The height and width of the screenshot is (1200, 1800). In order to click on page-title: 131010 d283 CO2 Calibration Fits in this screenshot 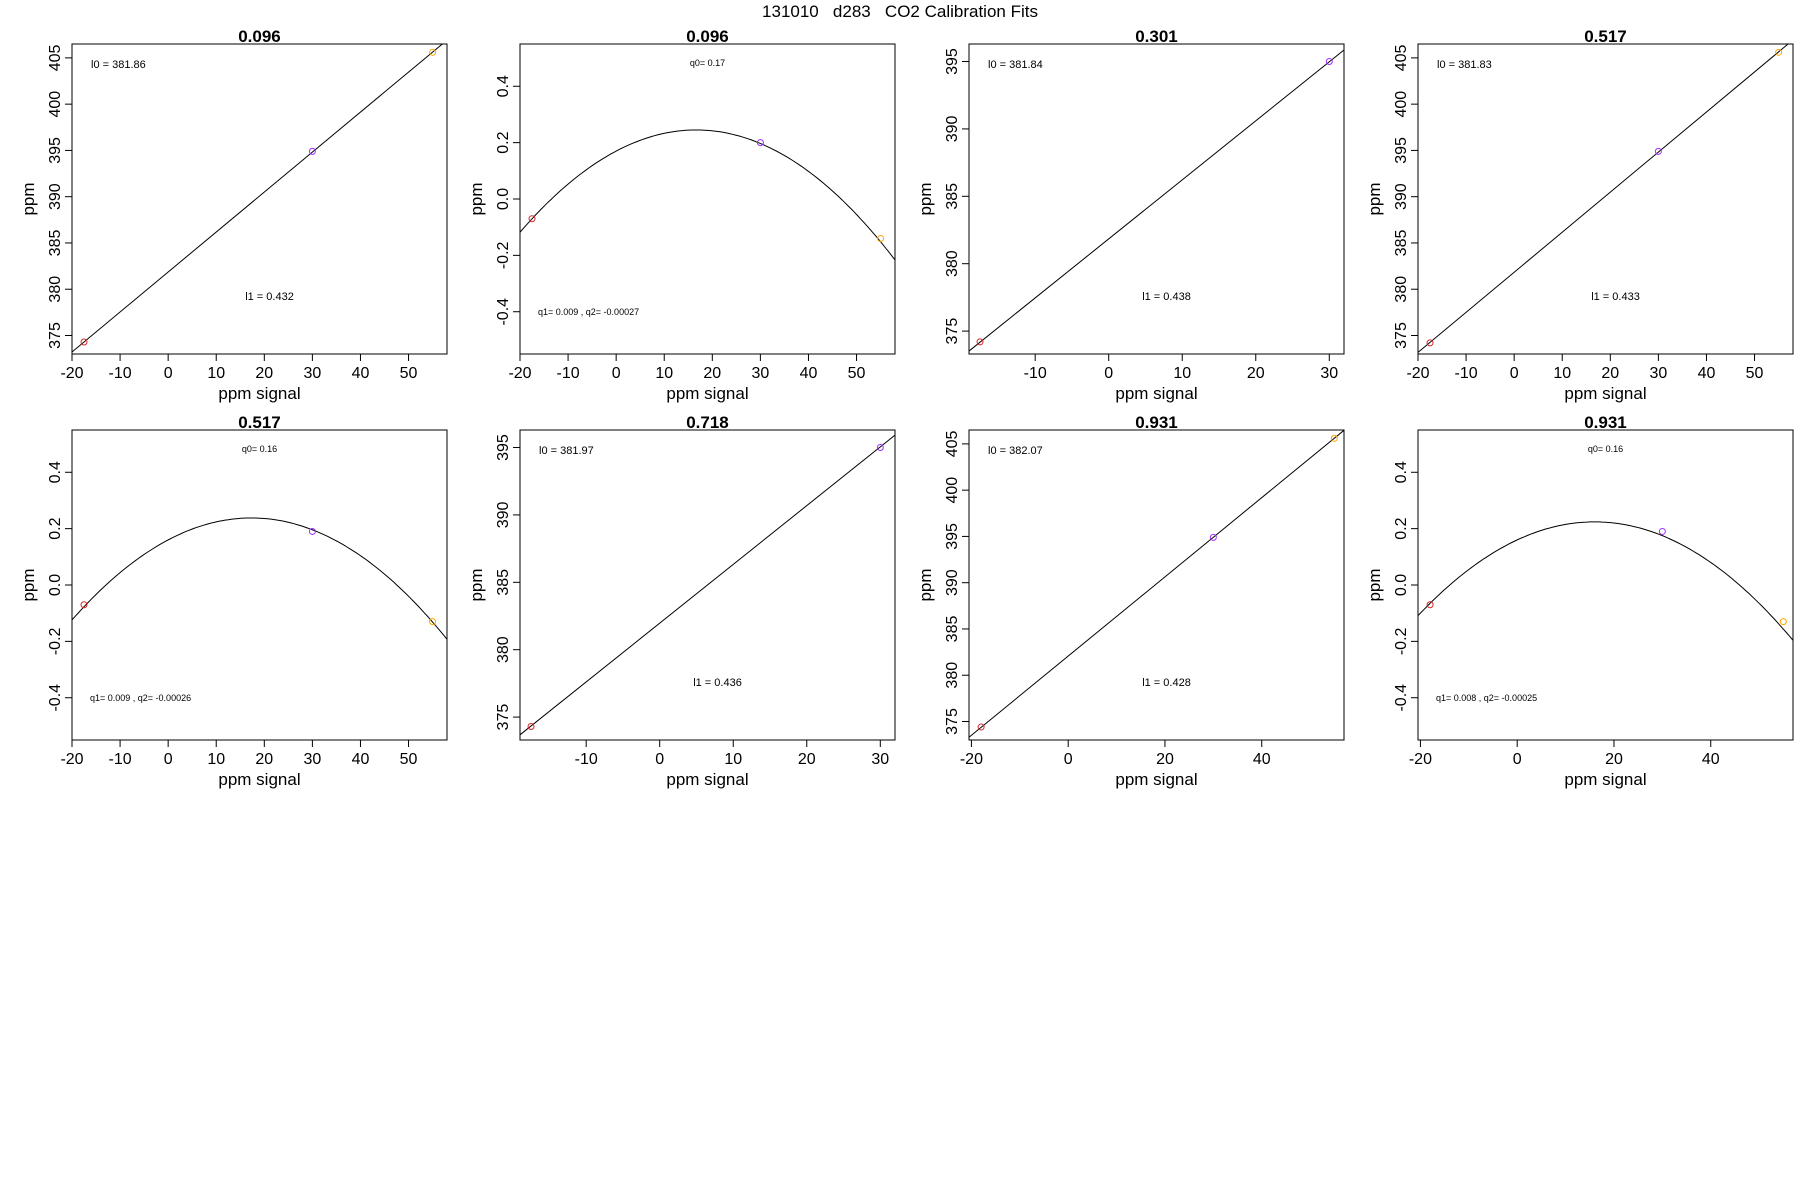, I will do `click(900, 11)`.